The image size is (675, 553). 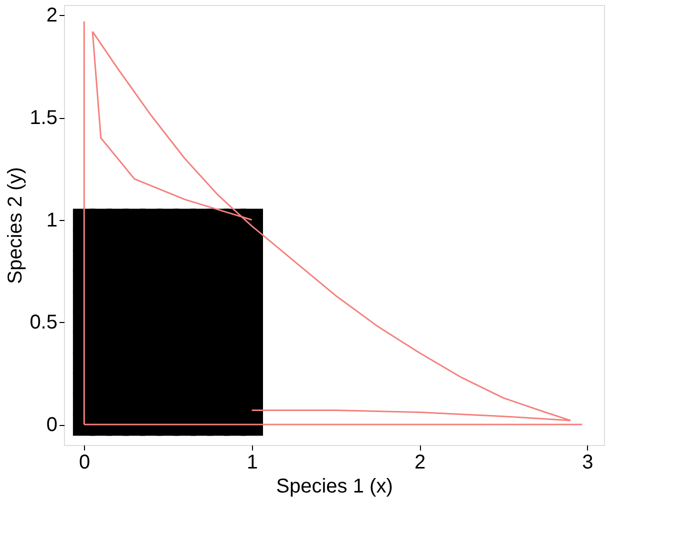 What do you see at coordinates (44, 323) in the screenshot?
I see `y-tick-label: 0.5` at bounding box center [44, 323].